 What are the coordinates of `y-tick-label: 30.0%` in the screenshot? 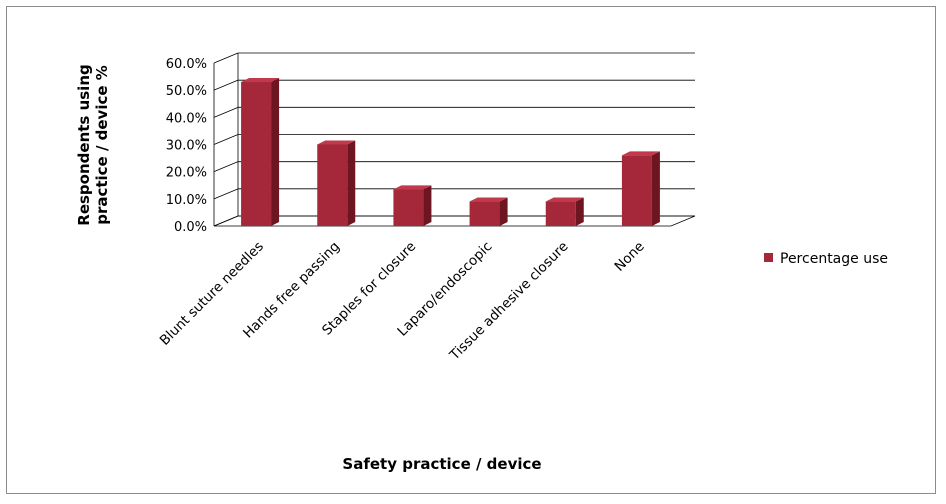 It's located at (186, 146).